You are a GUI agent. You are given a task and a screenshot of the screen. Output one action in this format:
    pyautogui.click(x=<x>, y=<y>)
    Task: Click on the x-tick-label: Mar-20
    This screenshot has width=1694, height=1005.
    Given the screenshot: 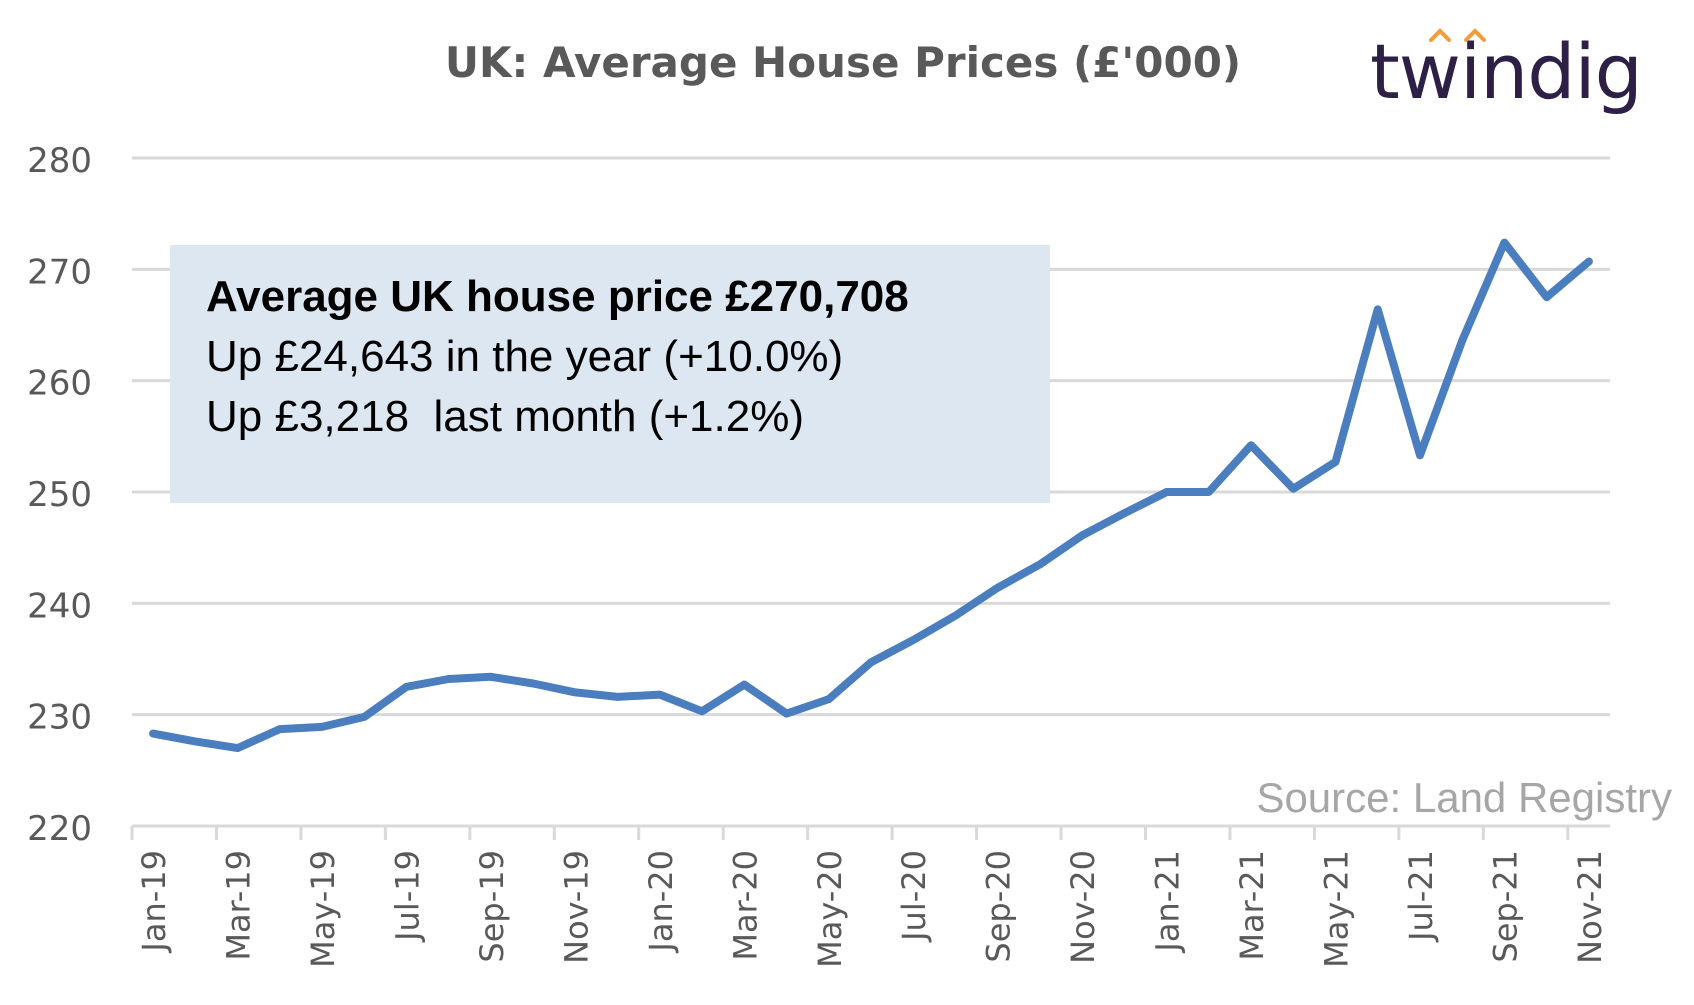 What is the action you would take?
    pyautogui.click(x=745, y=905)
    